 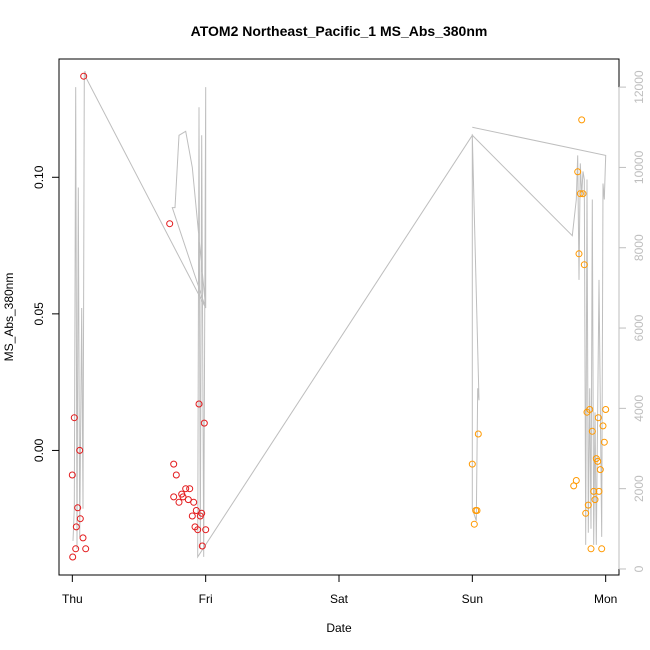 What do you see at coordinates (72, 599) in the screenshot?
I see `x-tick-label: Thu` at bounding box center [72, 599].